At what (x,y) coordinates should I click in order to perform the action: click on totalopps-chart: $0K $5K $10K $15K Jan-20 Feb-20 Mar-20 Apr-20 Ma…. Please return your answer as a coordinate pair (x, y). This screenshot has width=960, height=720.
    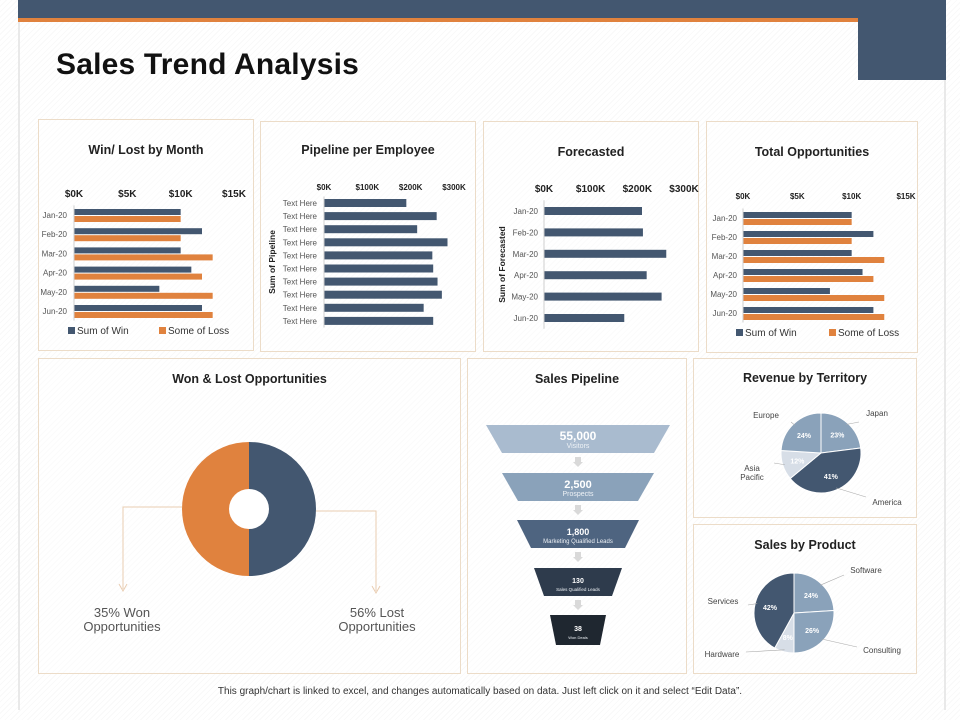
    Looking at the image, I should click on (813, 238).